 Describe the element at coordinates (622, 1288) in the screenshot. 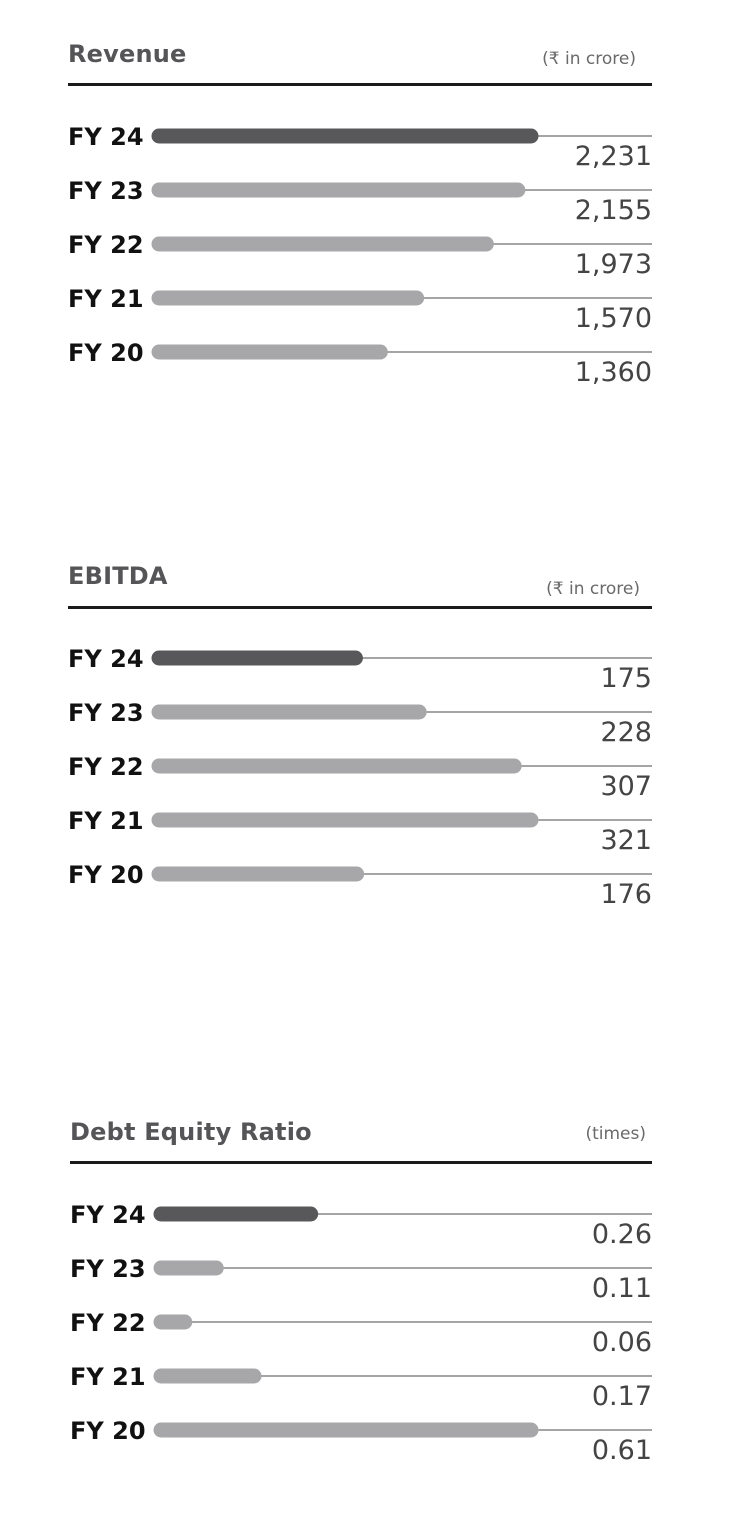

I see `value-label: 0.11` at that location.